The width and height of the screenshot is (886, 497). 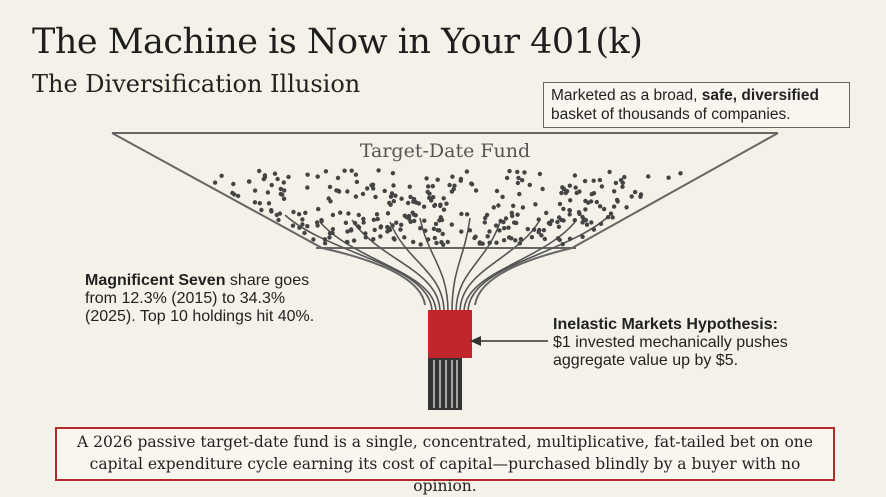 What do you see at coordinates (760, 95) in the screenshot?
I see `callout-bold: safe, diversified` at bounding box center [760, 95].